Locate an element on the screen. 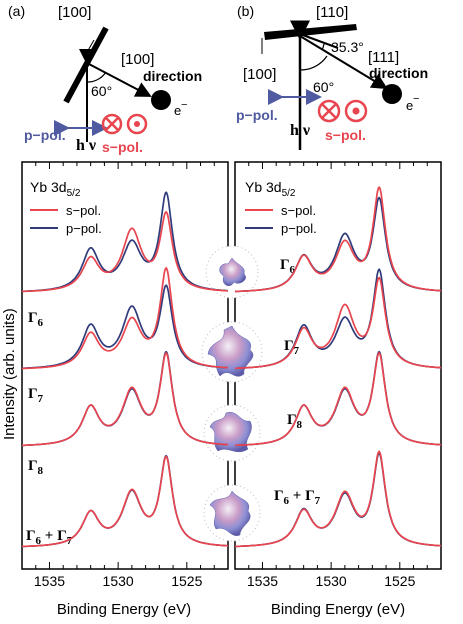 This screenshot has height=624, width=463. s-pol-label-a: s−pol. is located at coordinates (122, 147).